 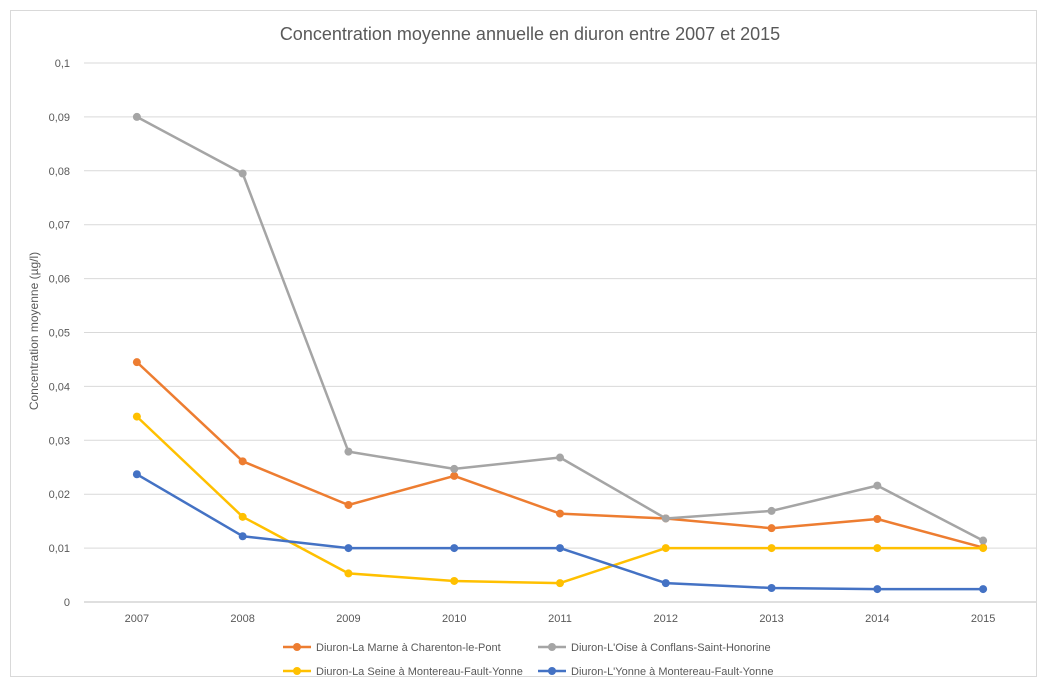 I want to click on x-tick-label: 2015, so click(x=983, y=619).